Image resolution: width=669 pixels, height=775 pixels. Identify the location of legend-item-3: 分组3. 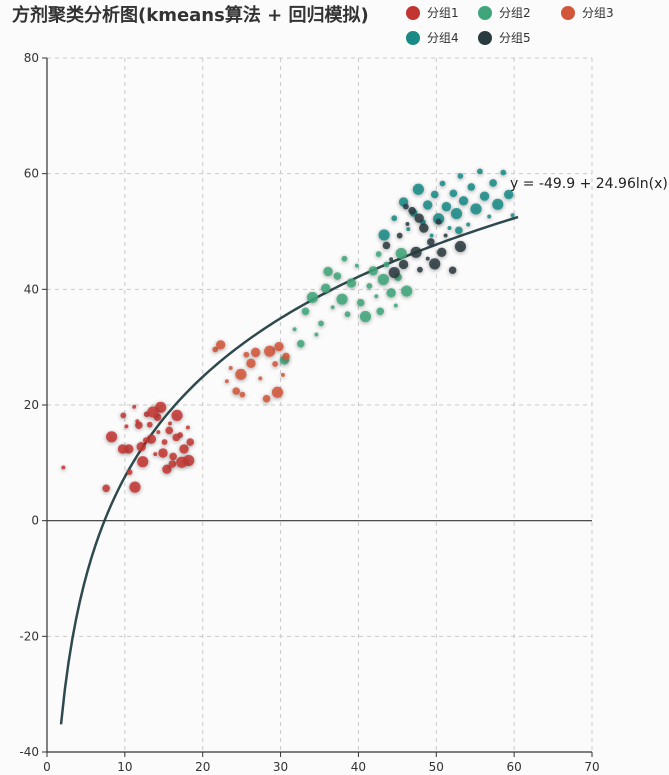
(587, 13).